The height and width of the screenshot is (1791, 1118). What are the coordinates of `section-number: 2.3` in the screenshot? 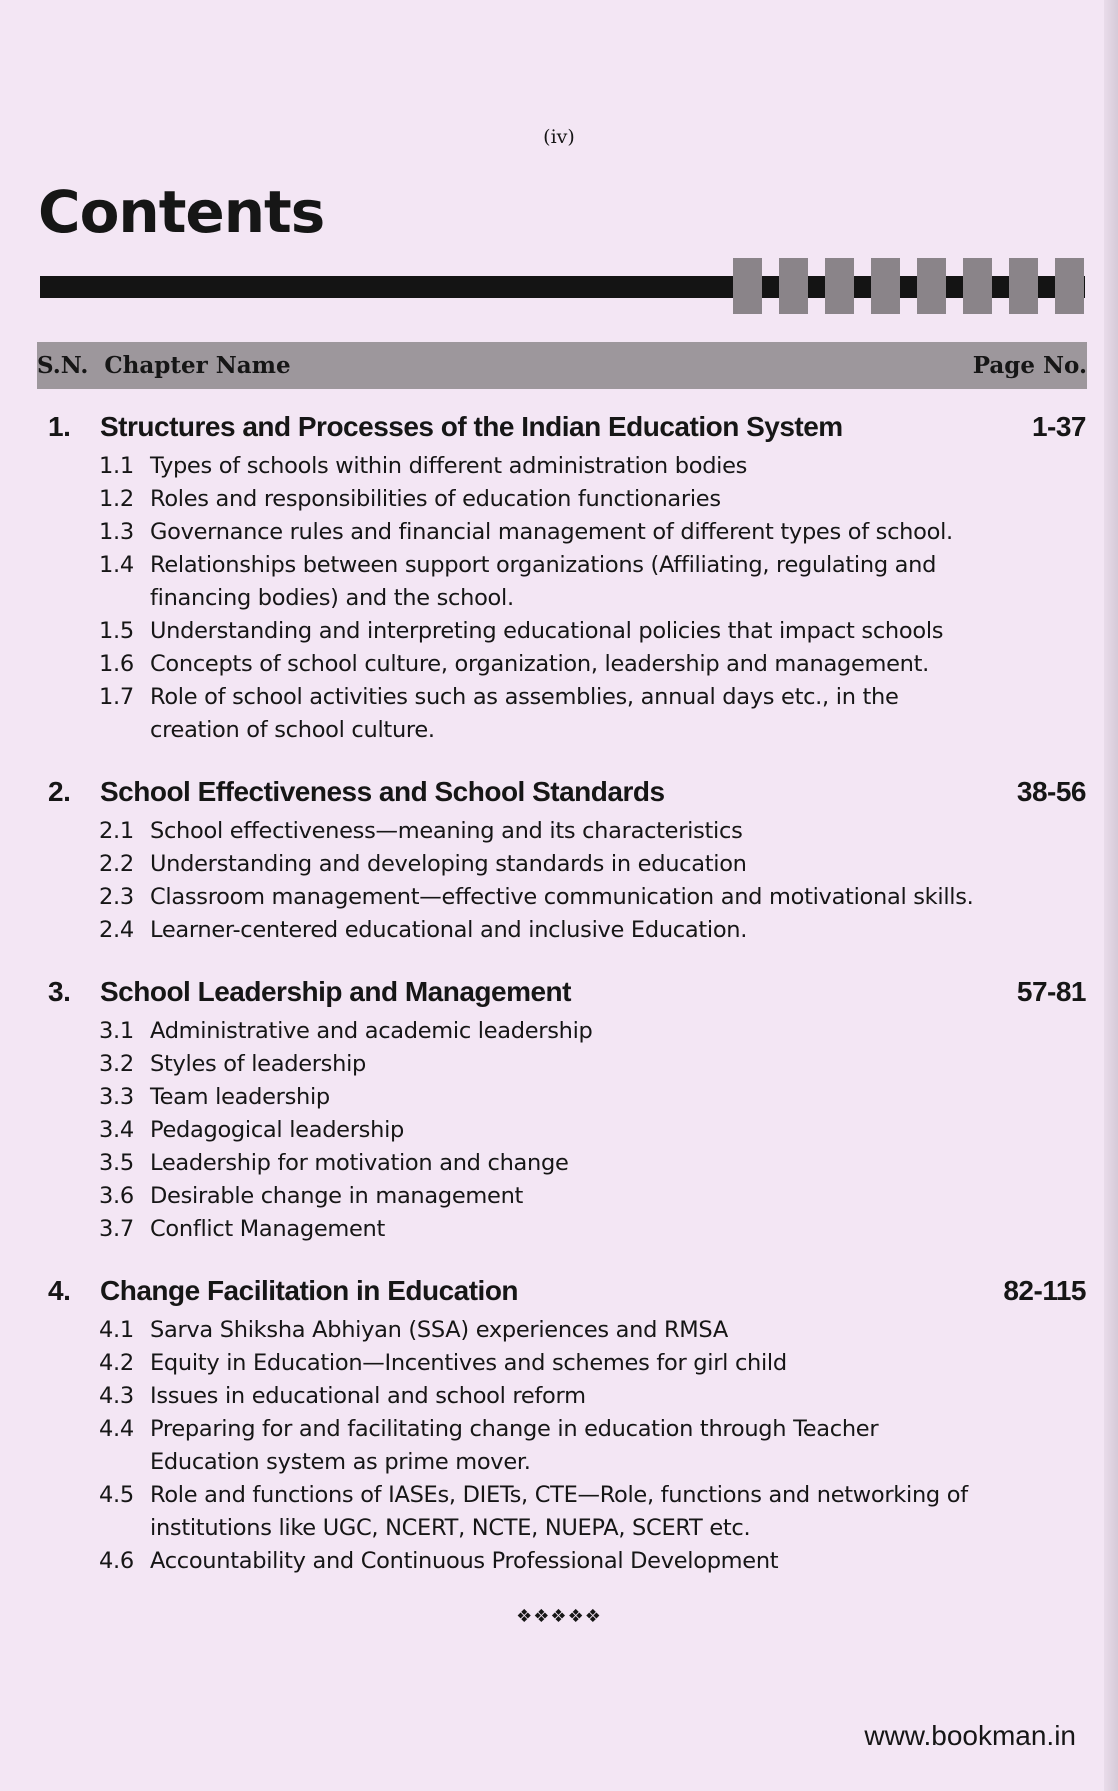 It's located at (116, 897).